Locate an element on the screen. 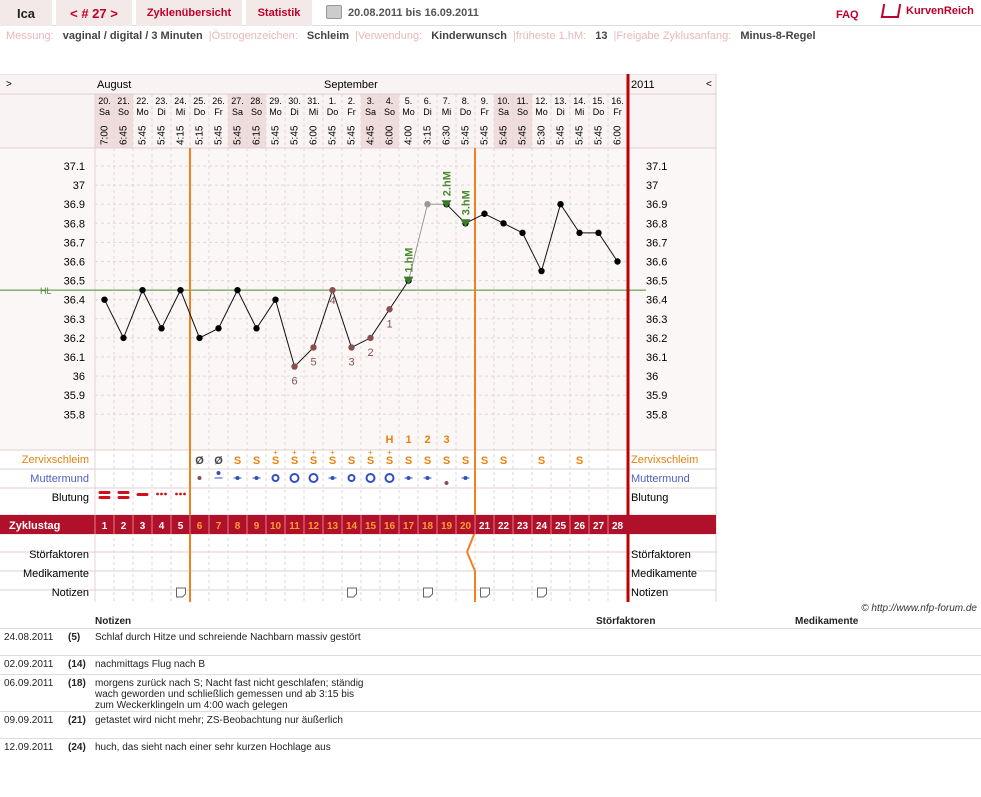 The width and height of the screenshot is (981, 797). time-label: 4:15 is located at coordinates (181, 135).